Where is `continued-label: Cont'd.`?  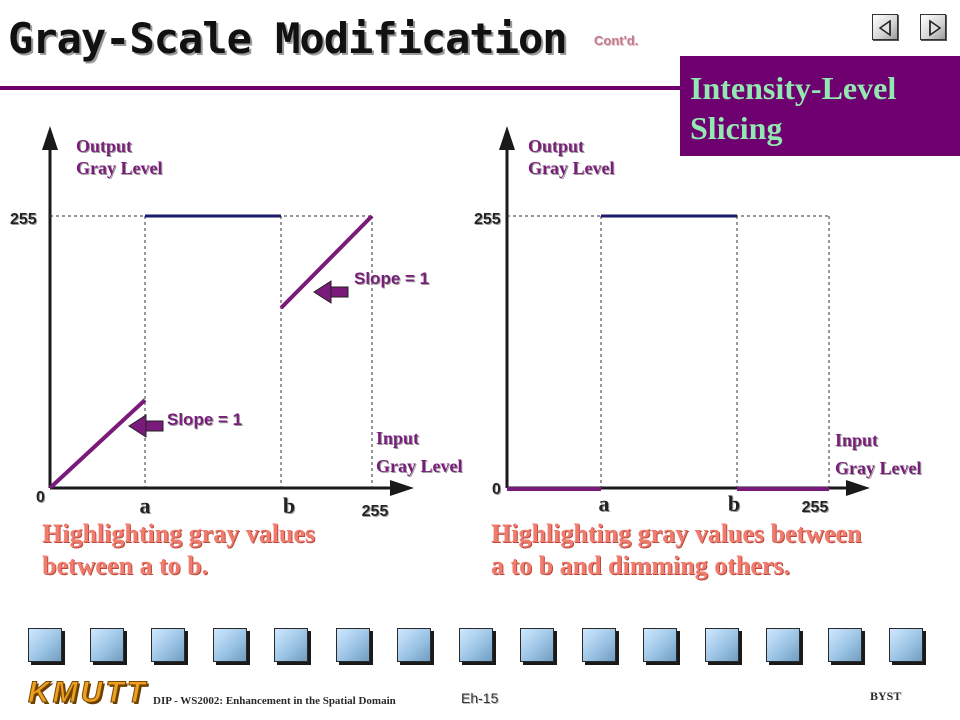 continued-label: Cont'd. is located at coordinates (616, 40).